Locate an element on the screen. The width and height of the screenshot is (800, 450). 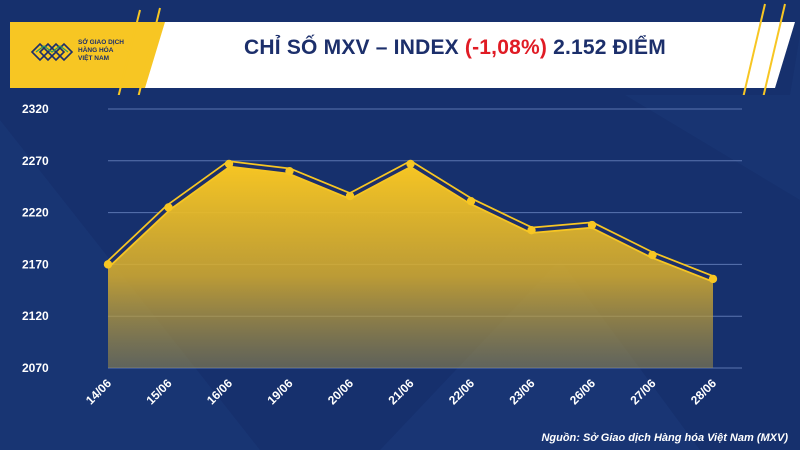
y-tick-label: 2120 is located at coordinates (35, 316).